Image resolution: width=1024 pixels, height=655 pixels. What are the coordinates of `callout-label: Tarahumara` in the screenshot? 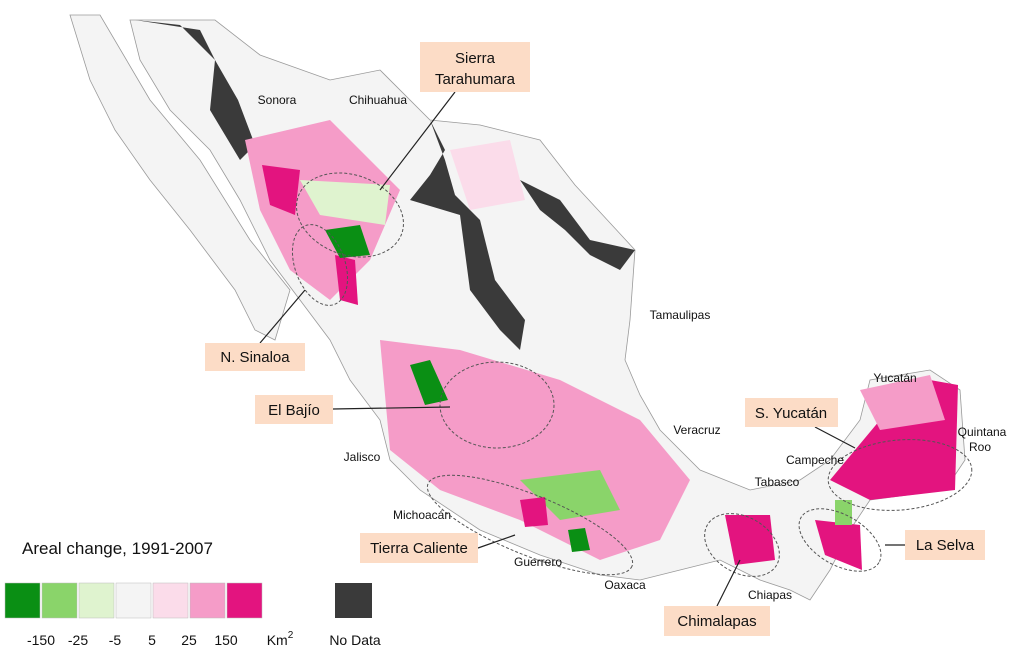 It's located at (475, 79).